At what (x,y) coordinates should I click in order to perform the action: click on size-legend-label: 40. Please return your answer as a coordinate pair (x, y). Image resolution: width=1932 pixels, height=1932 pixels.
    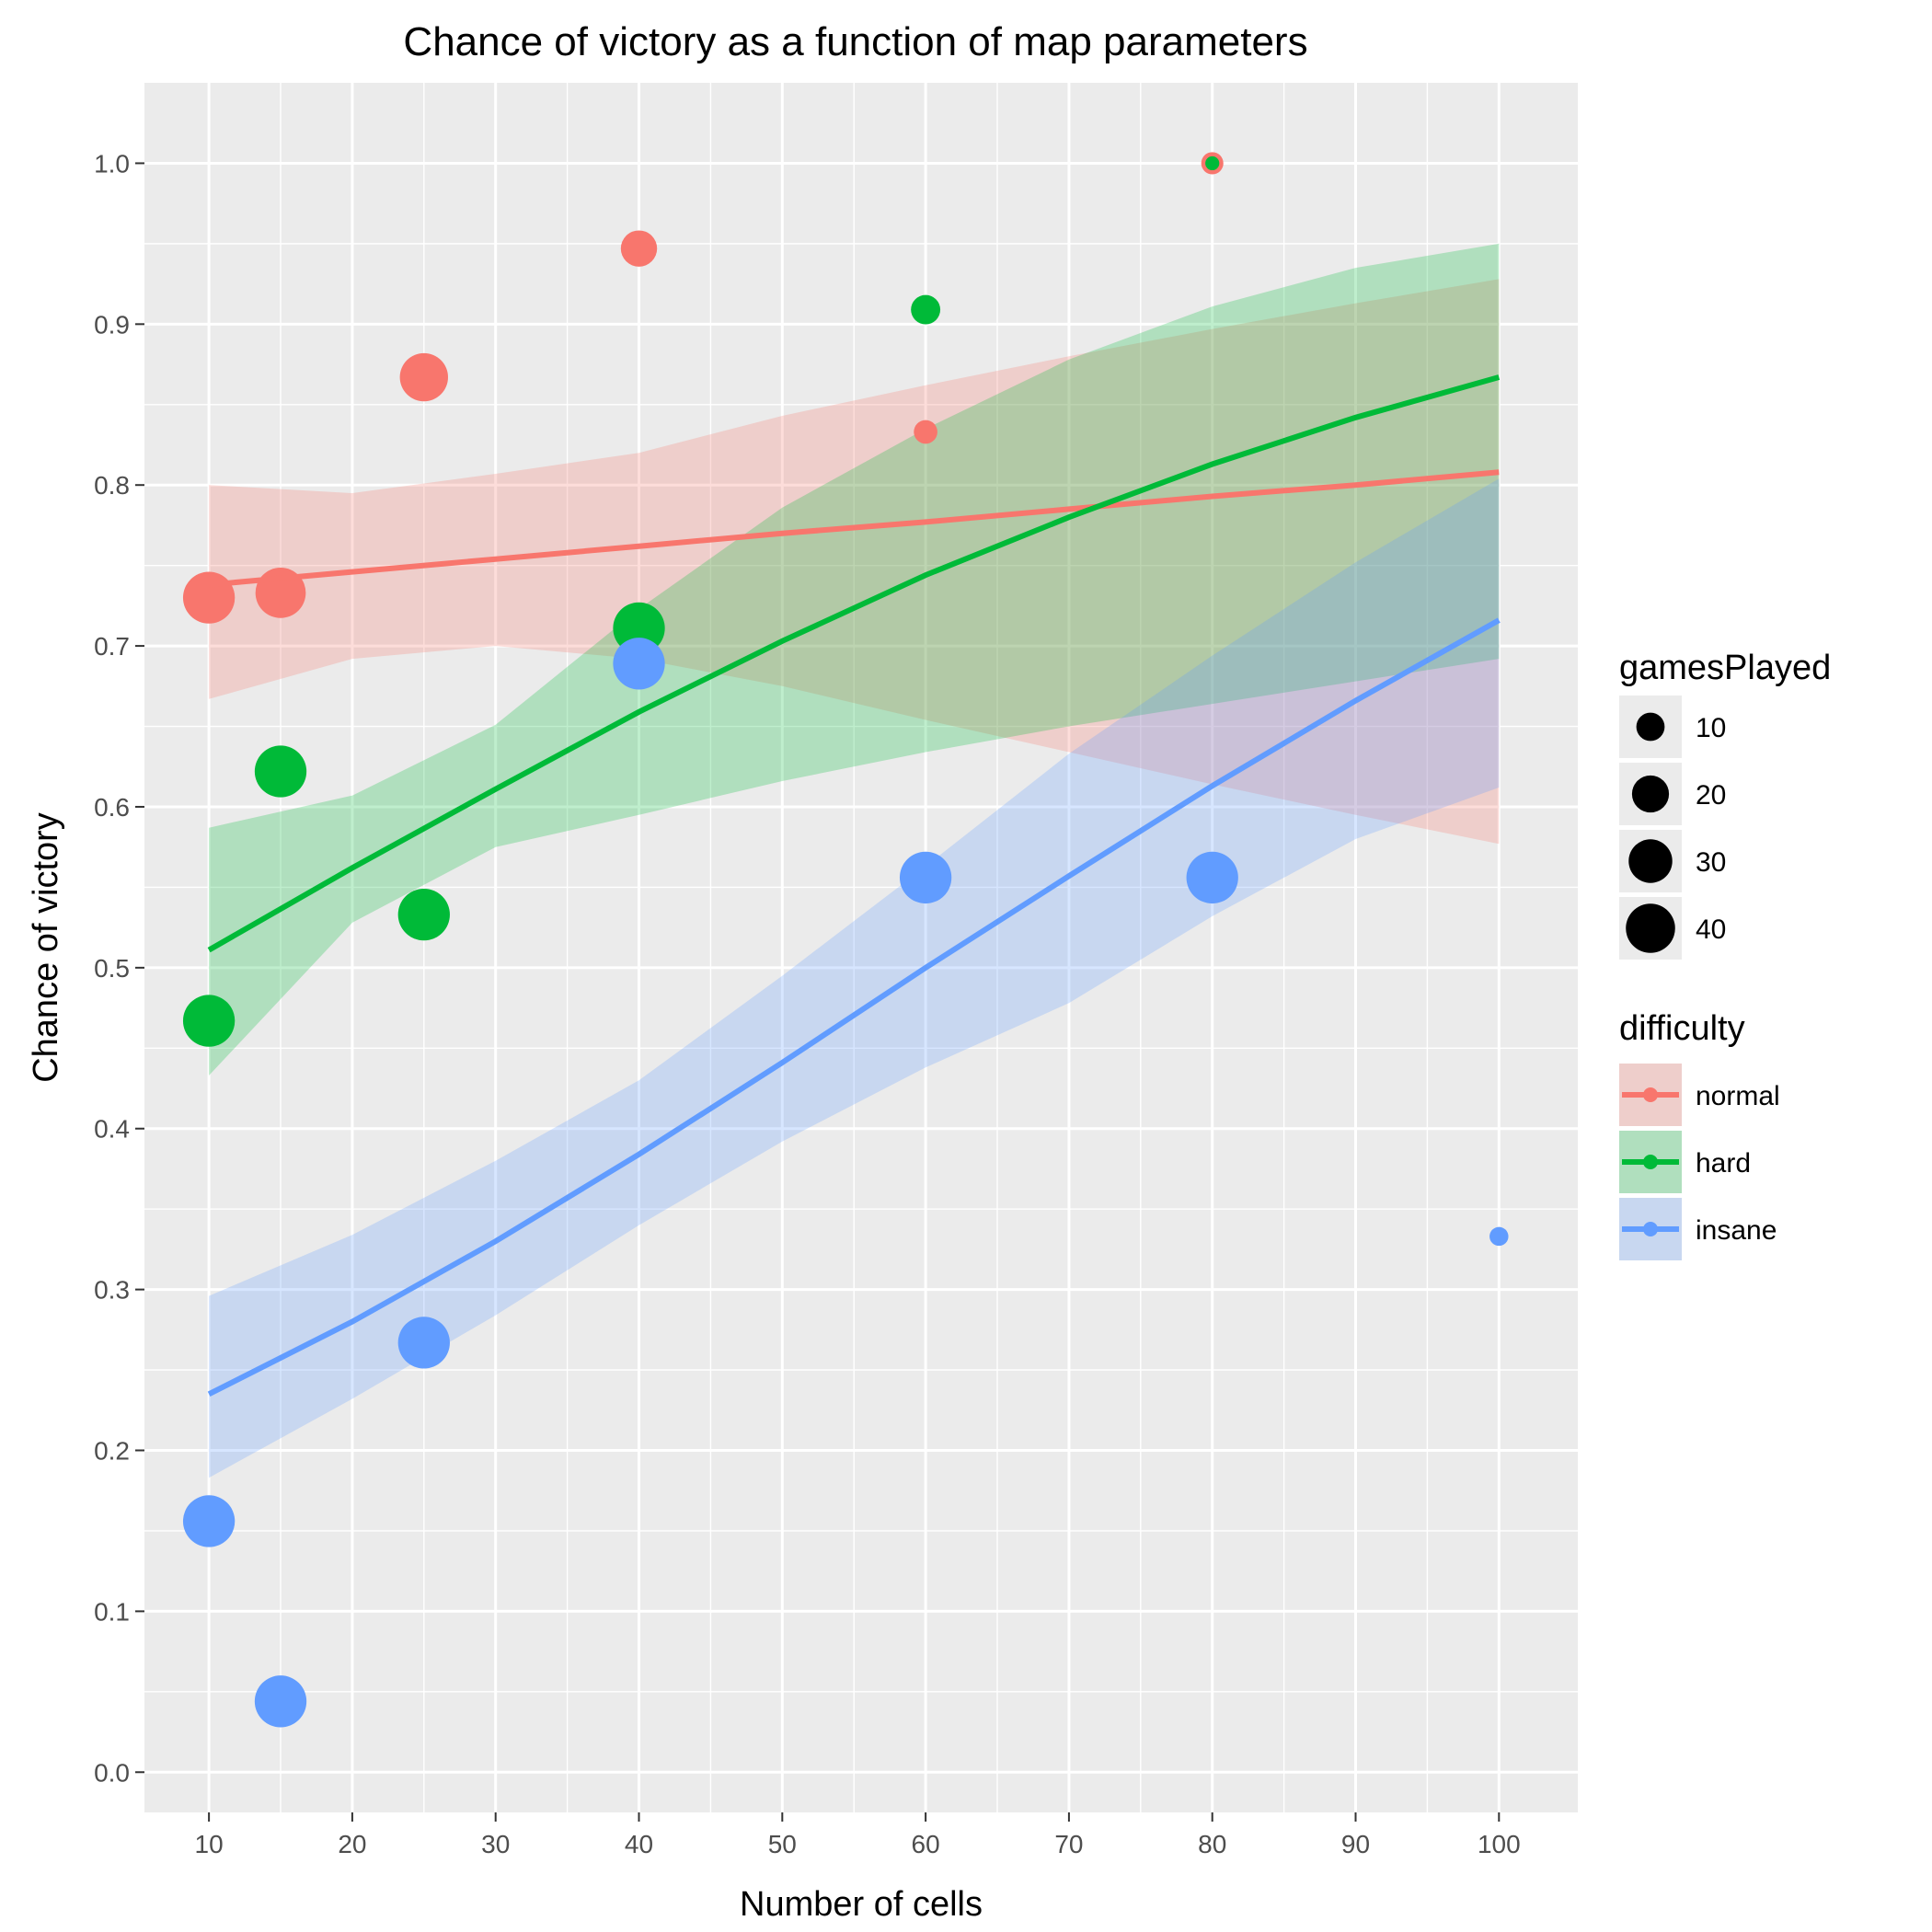
    Looking at the image, I should click on (1711, 929).